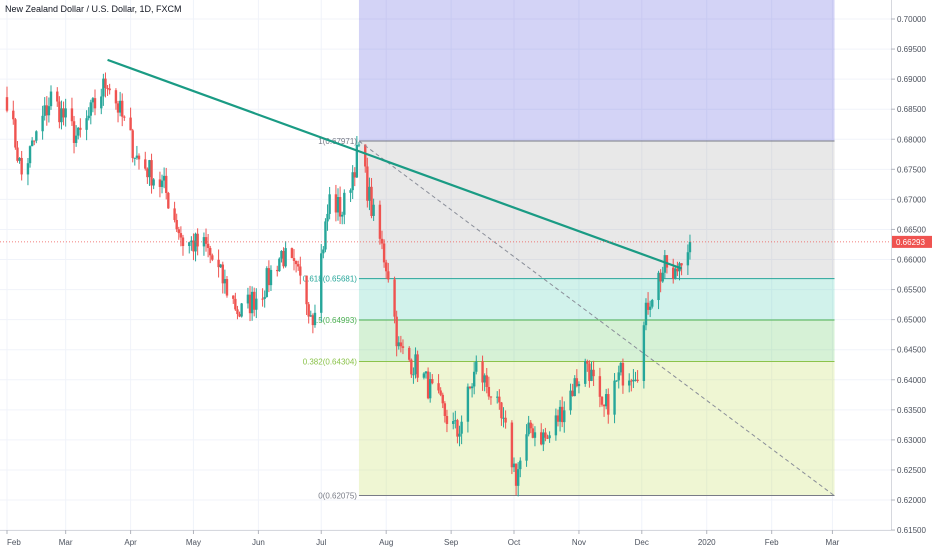  What do you see at coordinates (596, 341) in the screenshot?
I see `fib-zone-0.5` at bounding box center [596, 341].